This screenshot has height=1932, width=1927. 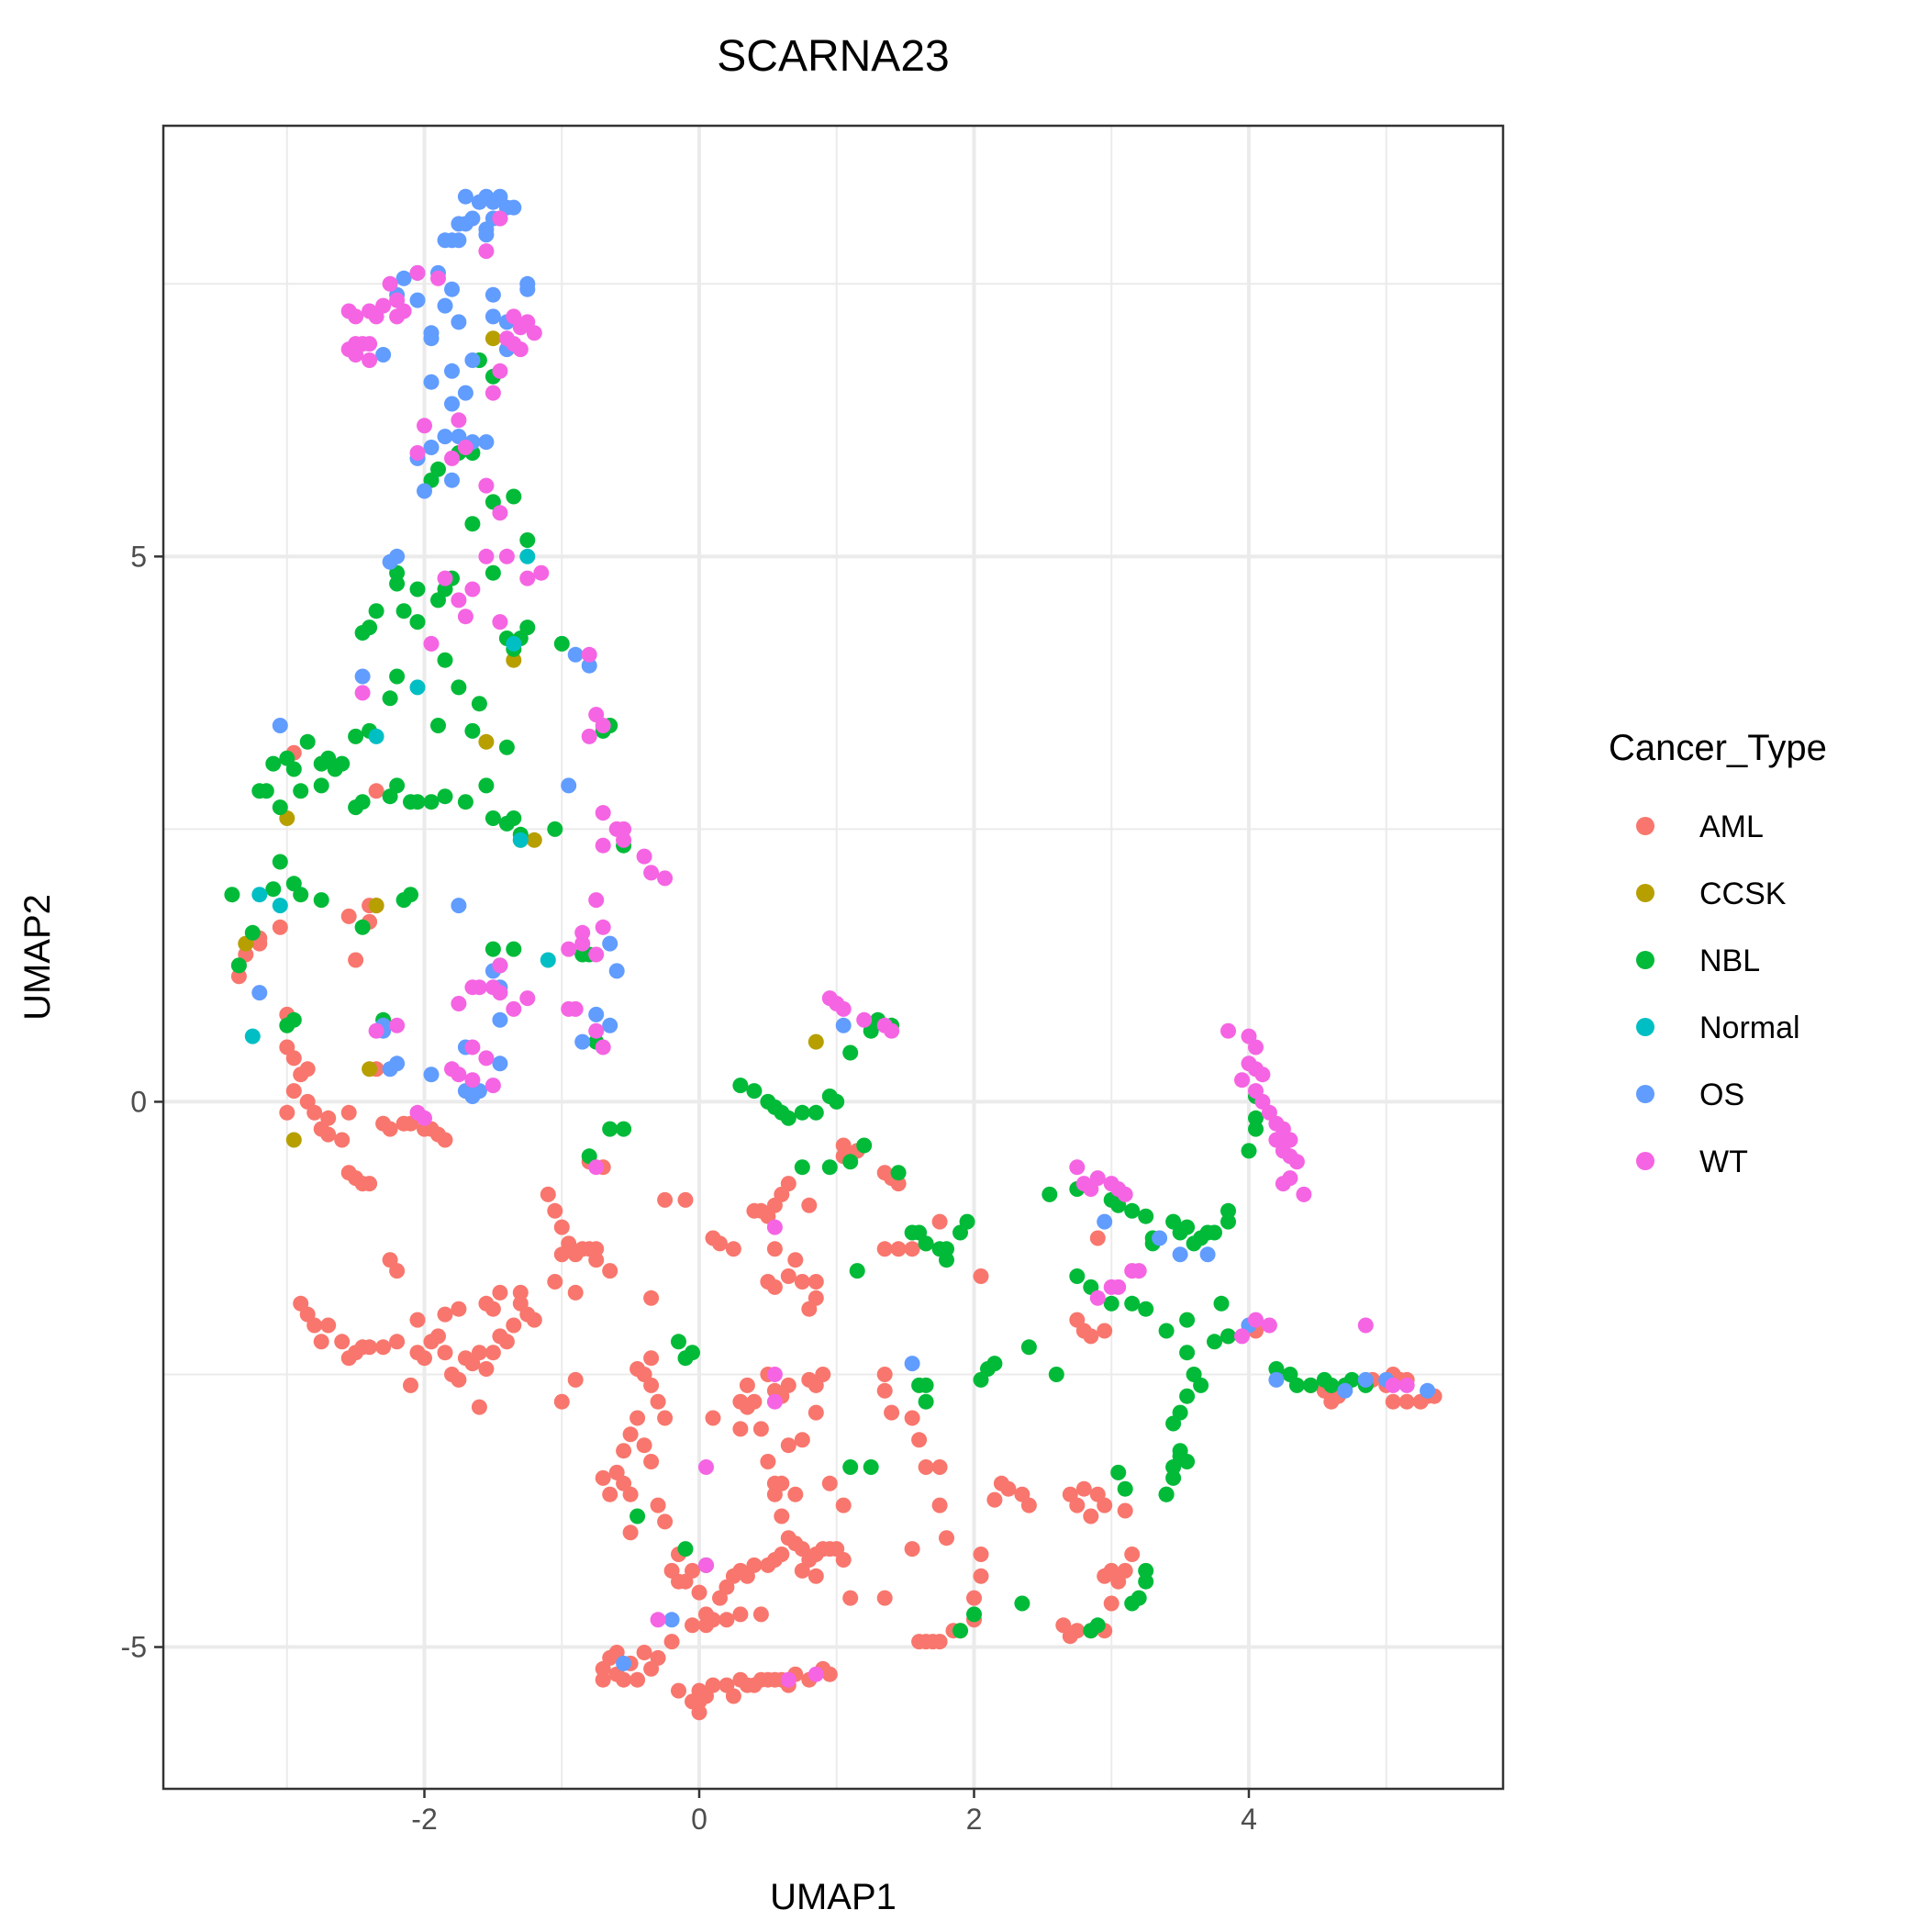 What do you see at coordinates (975, 1819) in the screenshot?
I see `x-tick-label: 2` at bounding box center [975, 1819].